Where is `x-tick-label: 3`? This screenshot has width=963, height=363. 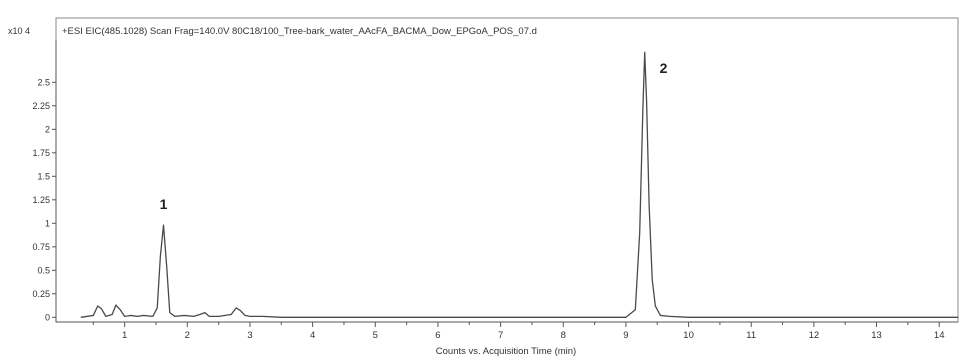 x-tick-label: 3 is located at coordinates (249, 335).